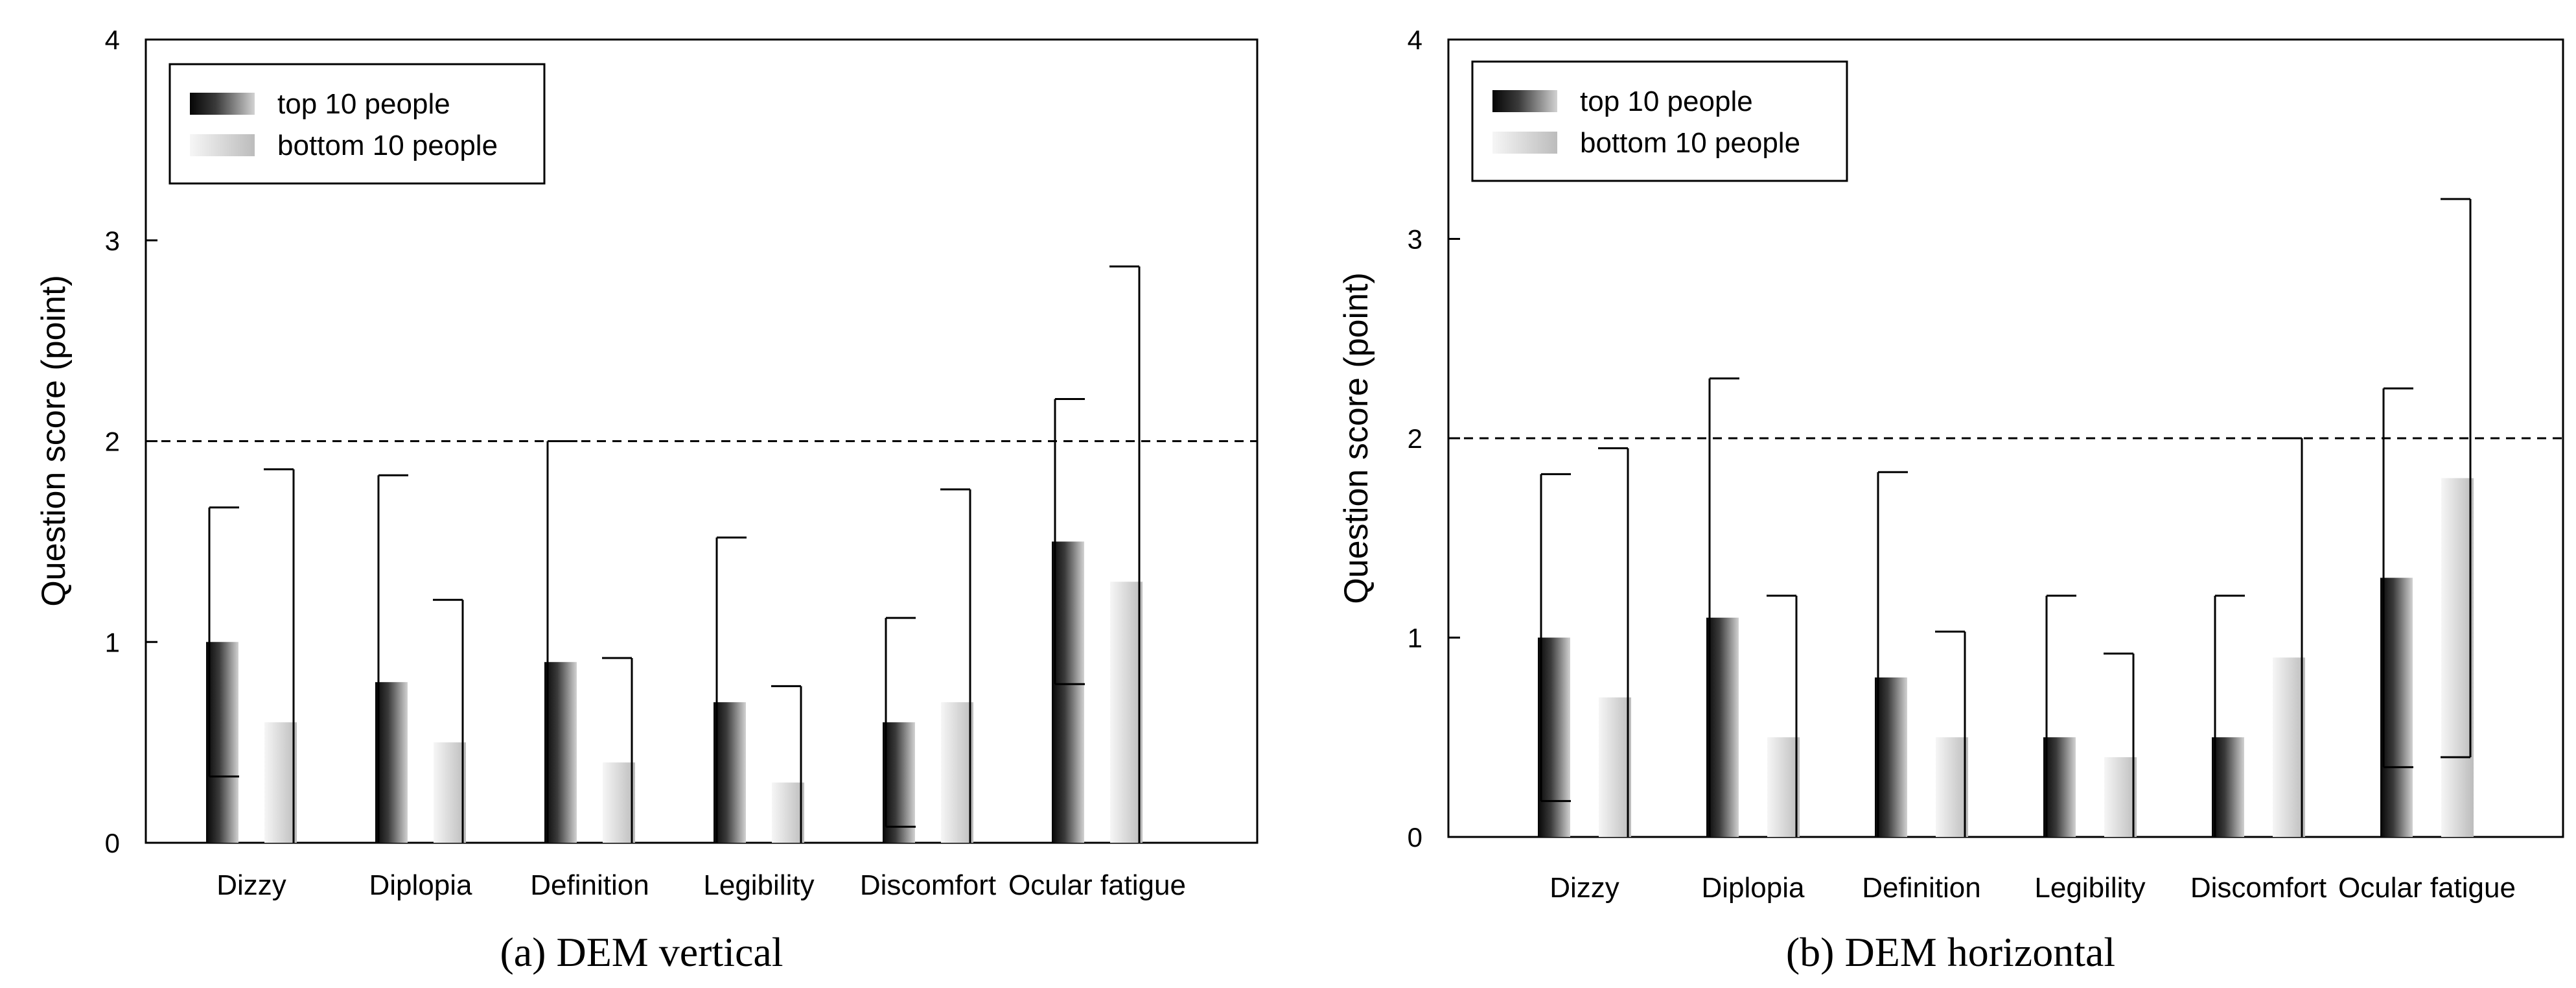 The width and height of the screenshot is (2576, 988). I want to click on panel-caption: (b) DEM horizontal, so click(1950, 952).